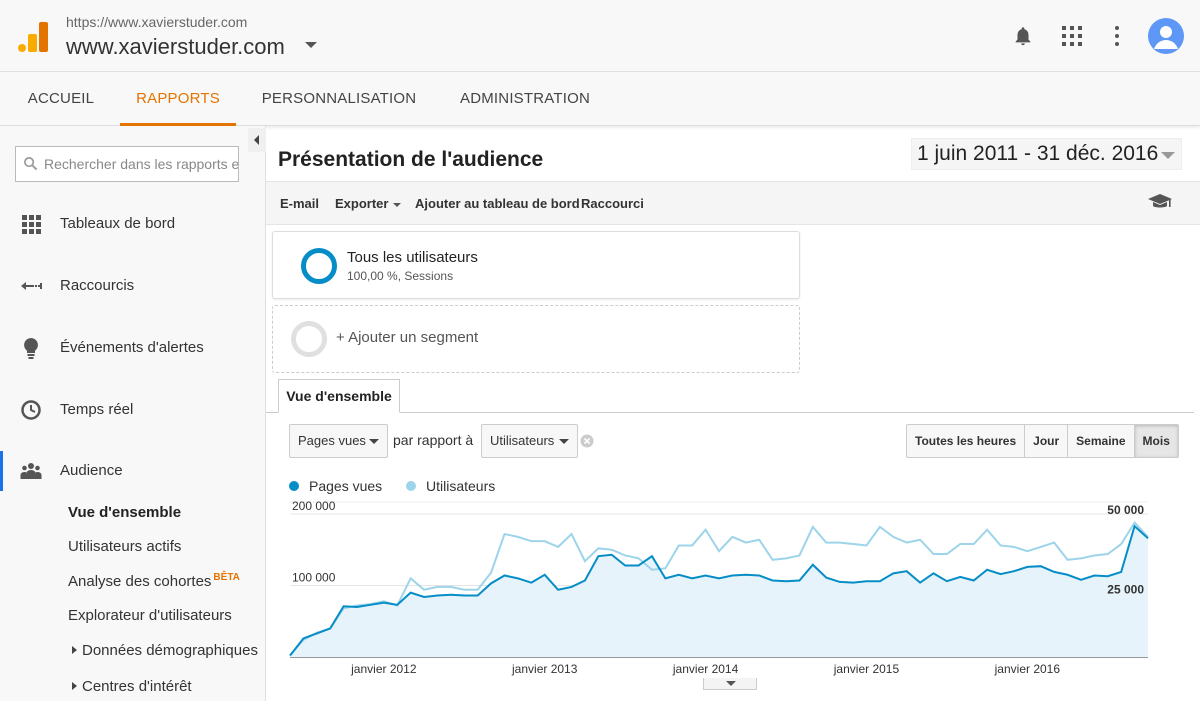 The width and height of the screenshot is (1200, 701). I want to click on export-button: Exporter, so click(368, 203).